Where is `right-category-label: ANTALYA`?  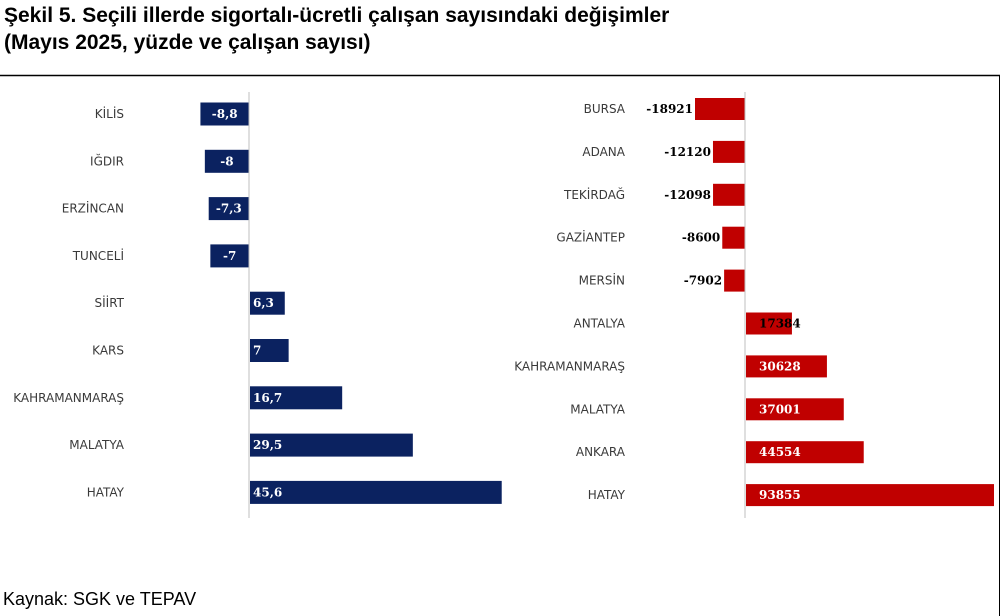
right-category-label: ANTALYA is located at coordinates (600, 324).